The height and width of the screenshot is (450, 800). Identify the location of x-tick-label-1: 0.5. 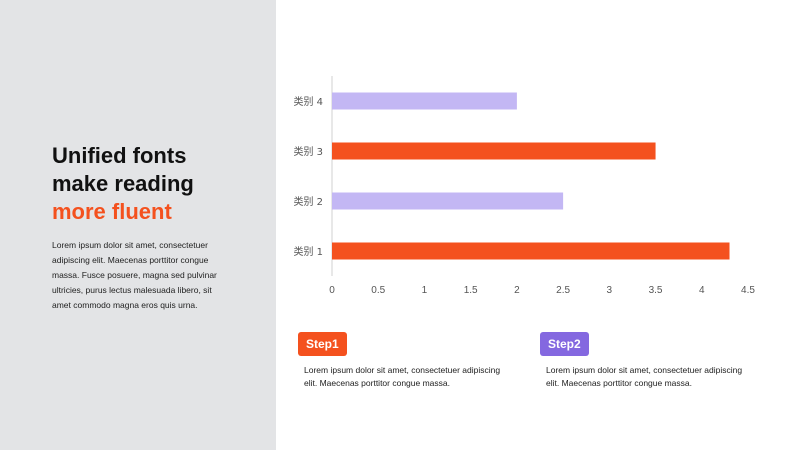
(378, 290).